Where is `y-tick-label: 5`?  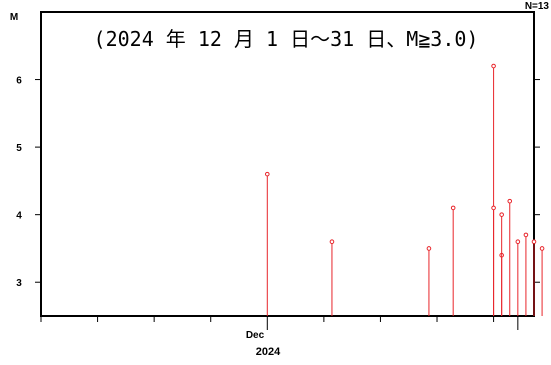
y-tick-label: 5 is located at coordinates (19, 148).